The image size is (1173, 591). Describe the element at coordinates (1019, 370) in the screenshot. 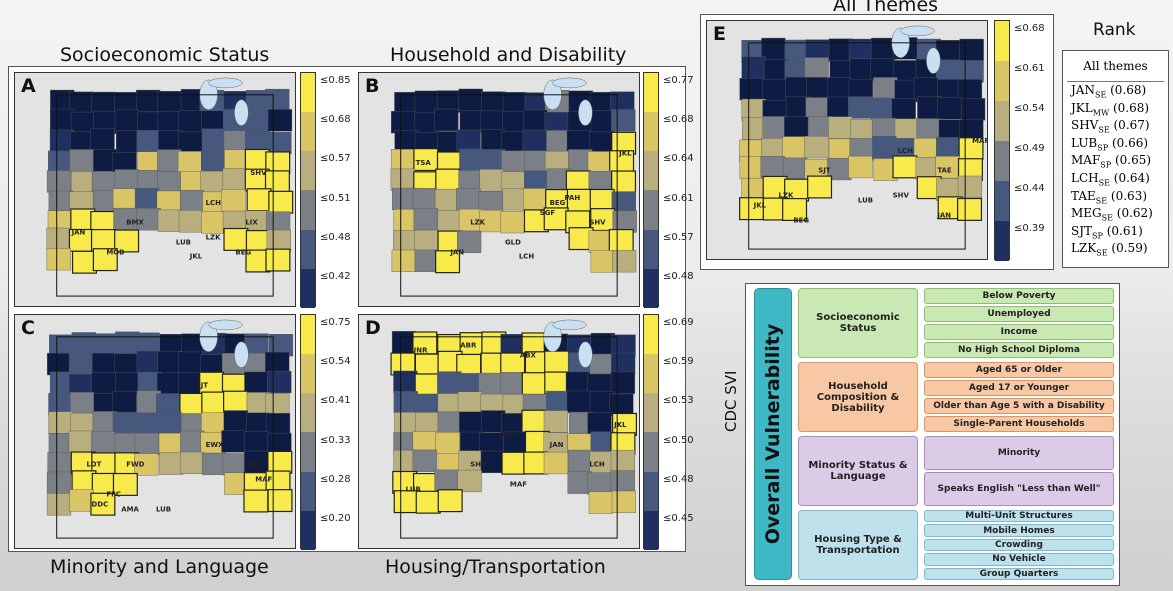

I see `svi-variable: Aged 65 or Older` at that location.